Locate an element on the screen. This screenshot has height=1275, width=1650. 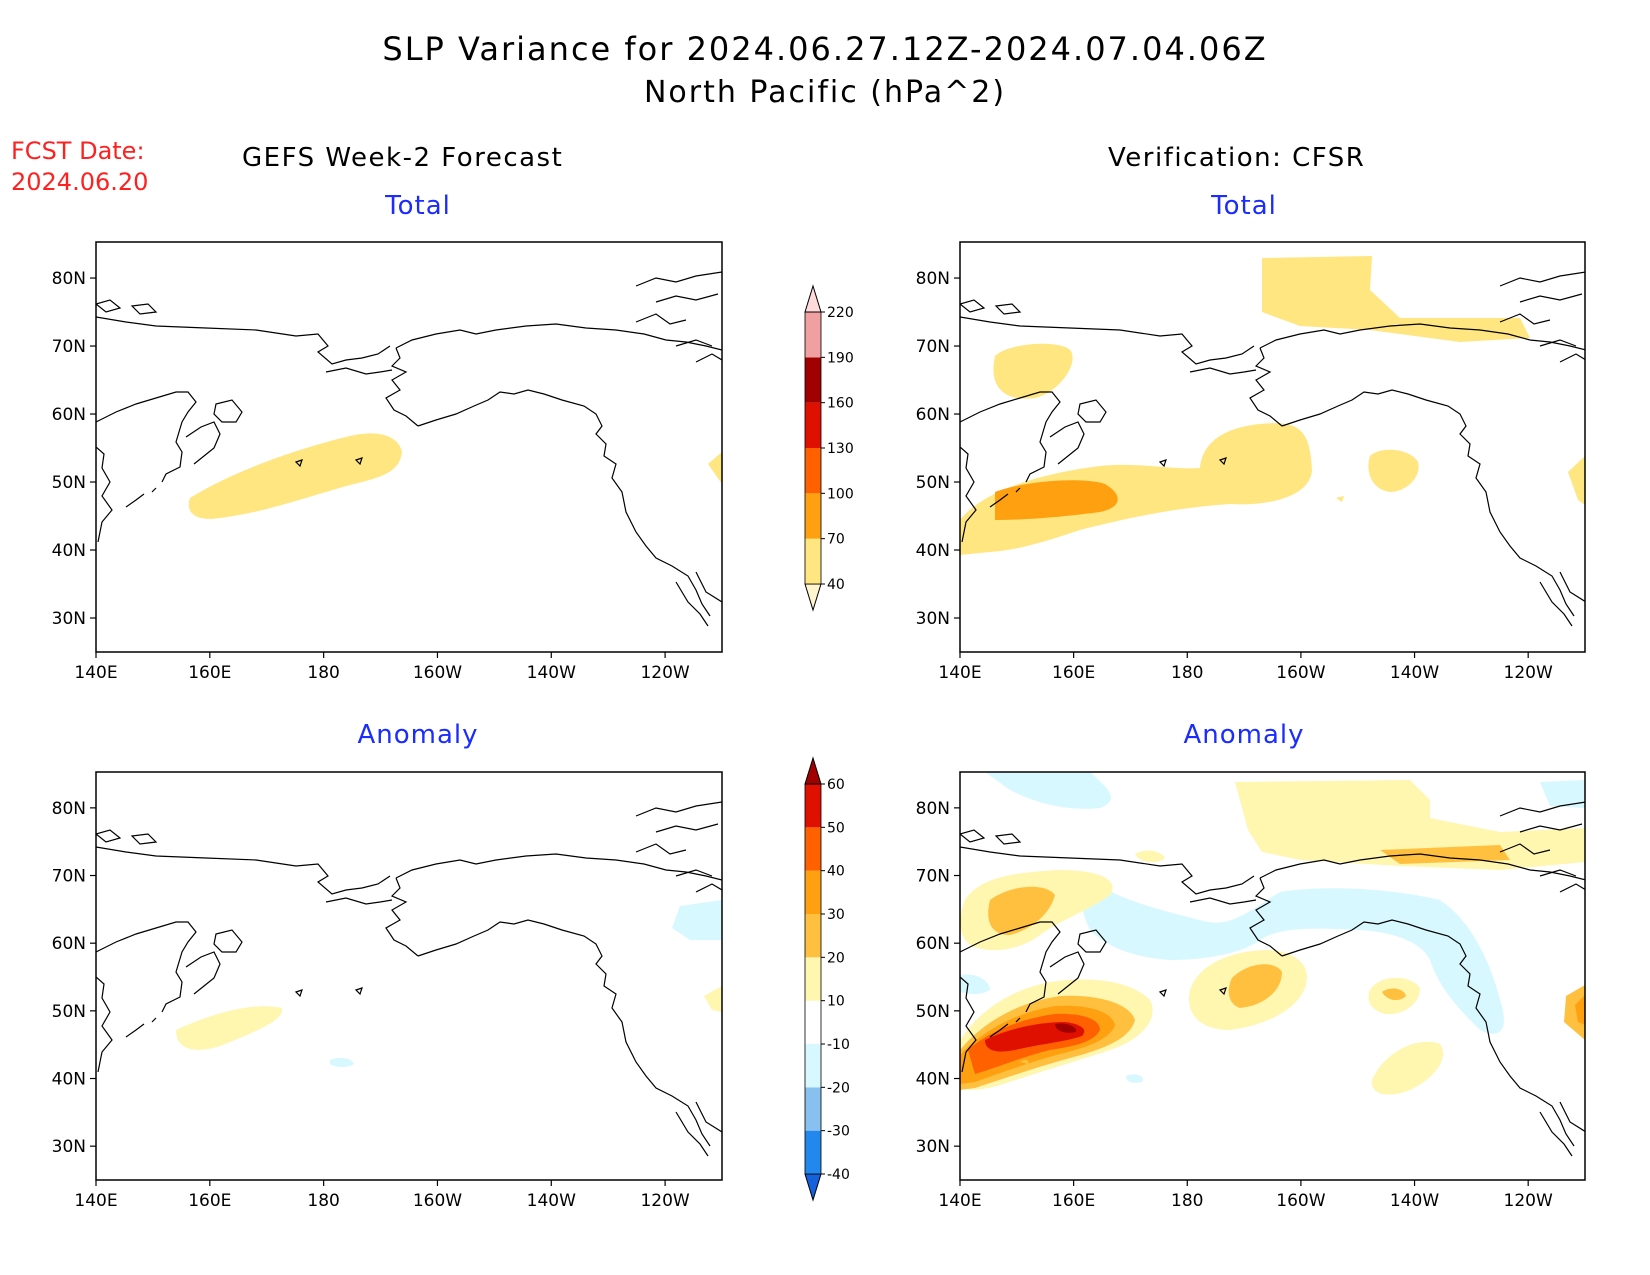
colorbar-anomaly: -40 -30 -20 -10 10 20 30 40 50 60 is located at coordinates (827, 979).